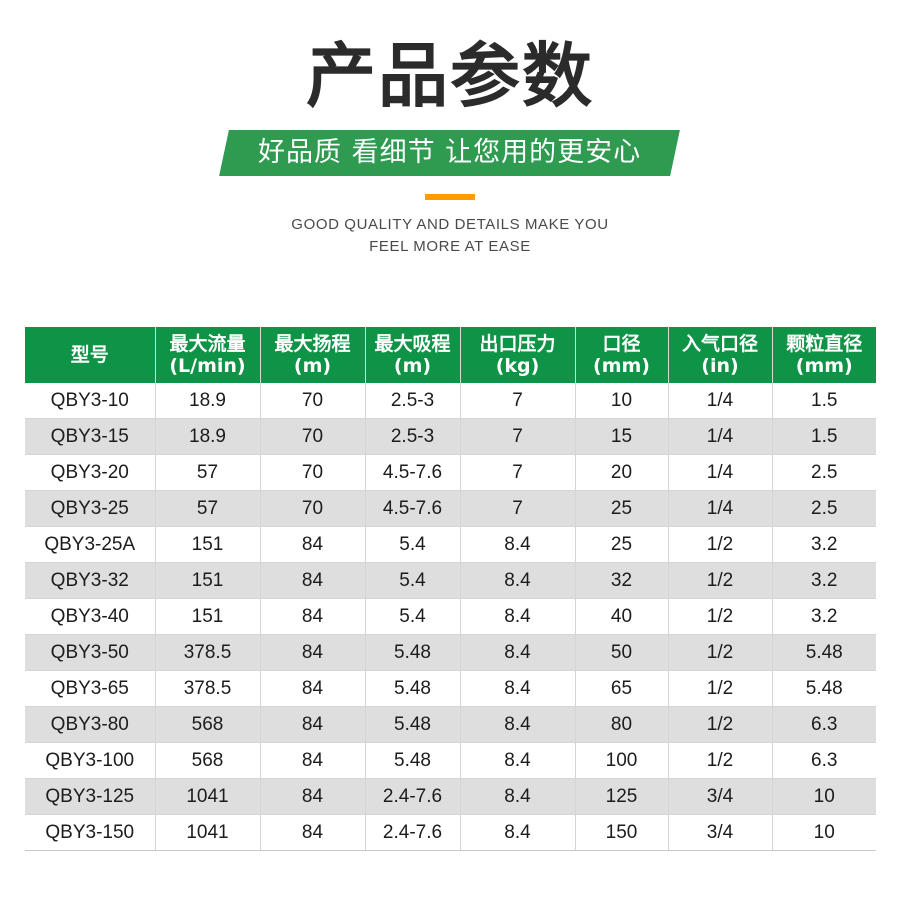 The image size is (900, 900). Describe the element at coordinates (622, 508) in the screenshot. I see `table-cell: 25` at that location.